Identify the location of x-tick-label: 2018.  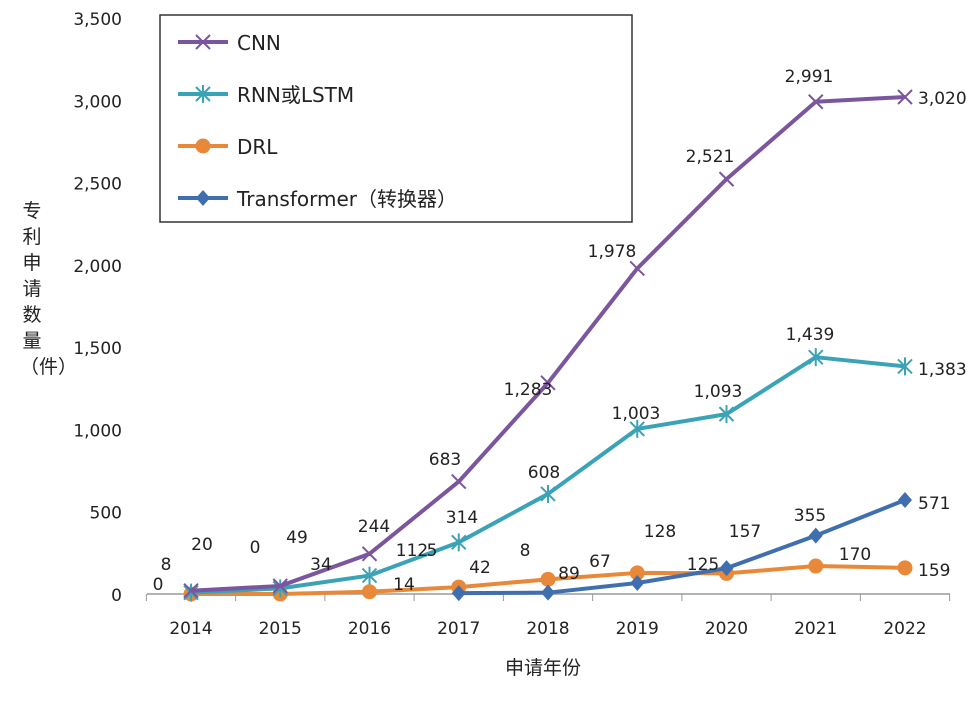
(547, 629).